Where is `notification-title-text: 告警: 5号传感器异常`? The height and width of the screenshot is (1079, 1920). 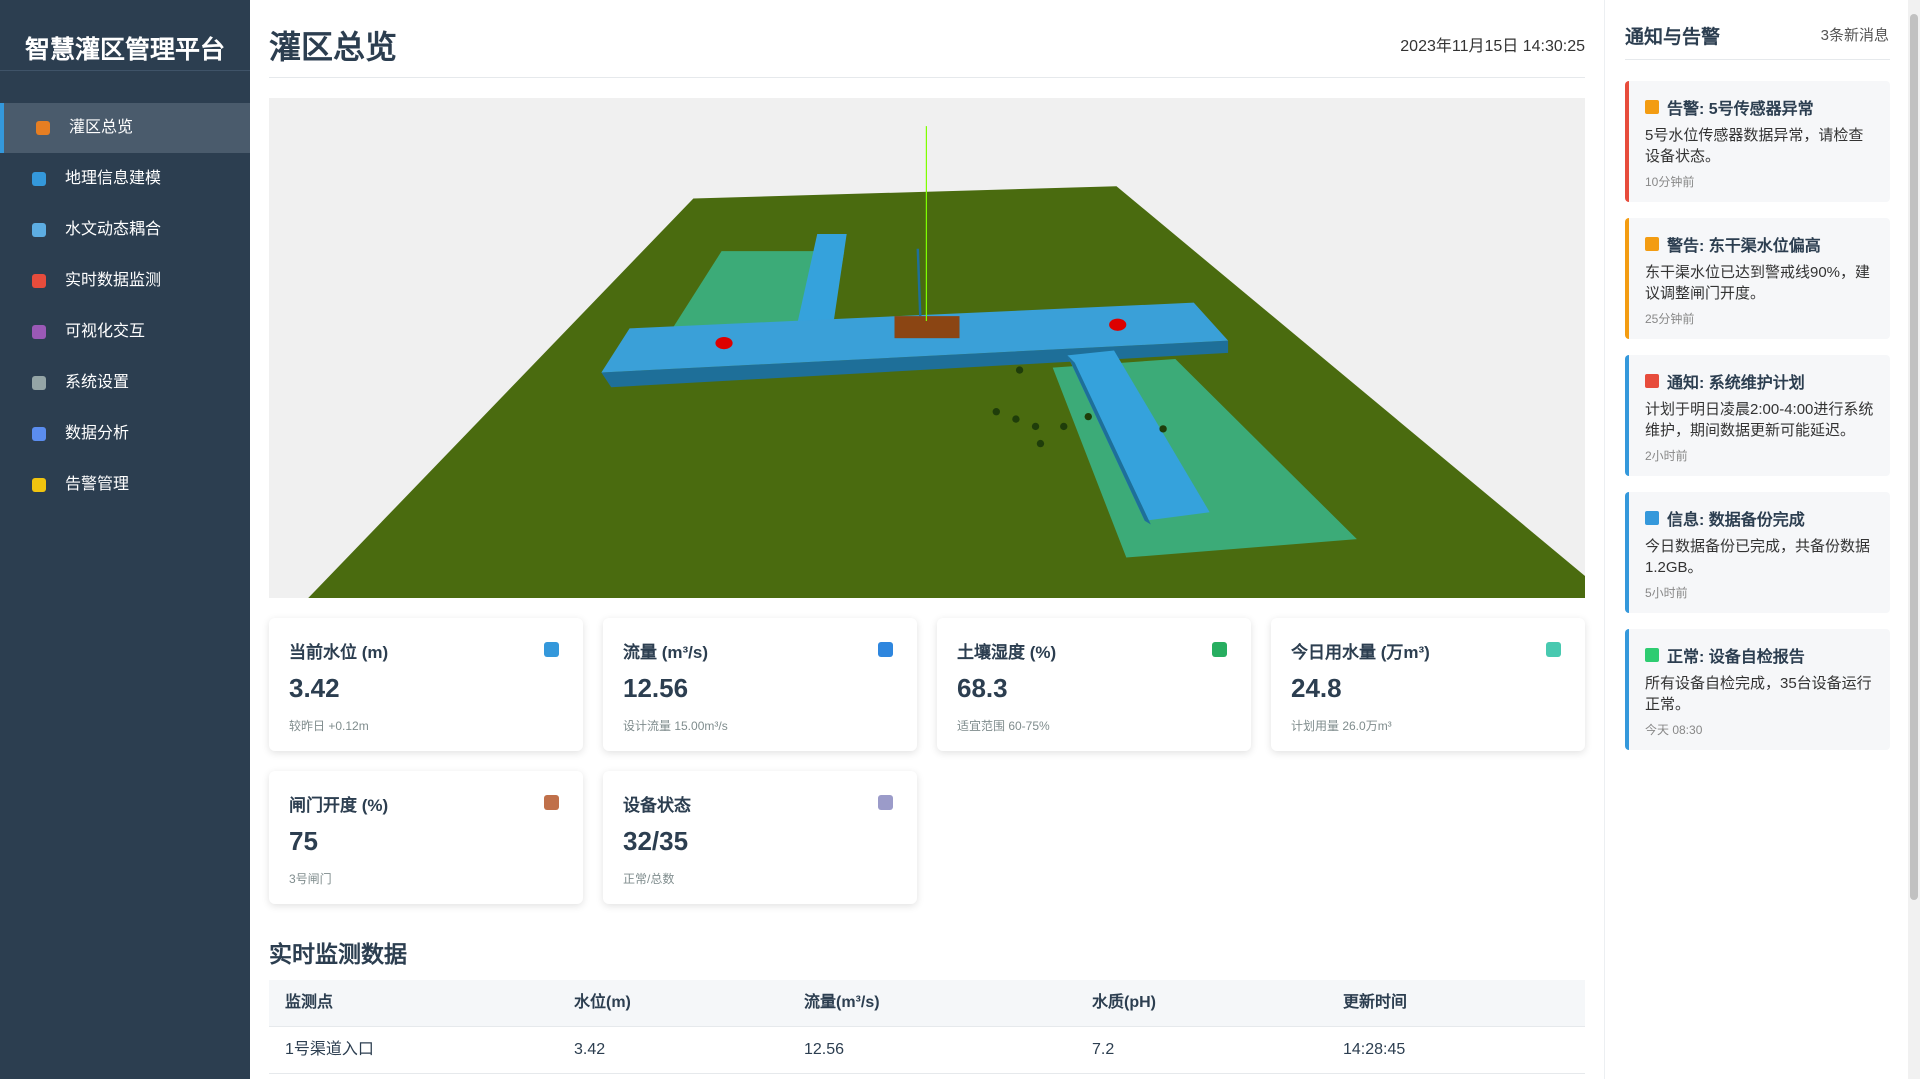 notification-title-text: 告警: 5号传感器异常 is located at coordinates (1740, 109).